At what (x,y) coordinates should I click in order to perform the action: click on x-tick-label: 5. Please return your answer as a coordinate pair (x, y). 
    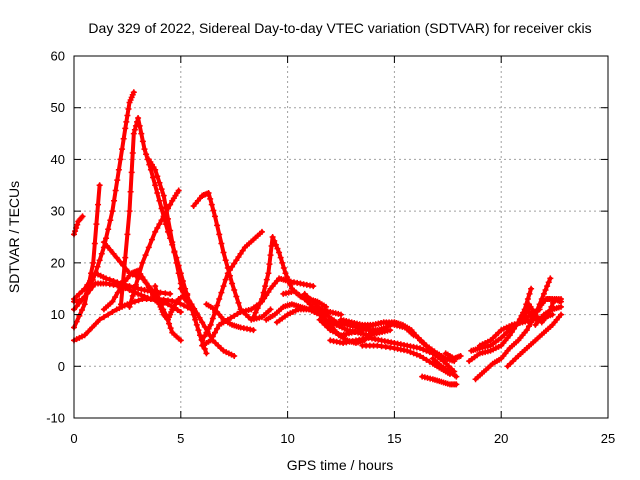
    Looking at the image, I should click on (180, 438).